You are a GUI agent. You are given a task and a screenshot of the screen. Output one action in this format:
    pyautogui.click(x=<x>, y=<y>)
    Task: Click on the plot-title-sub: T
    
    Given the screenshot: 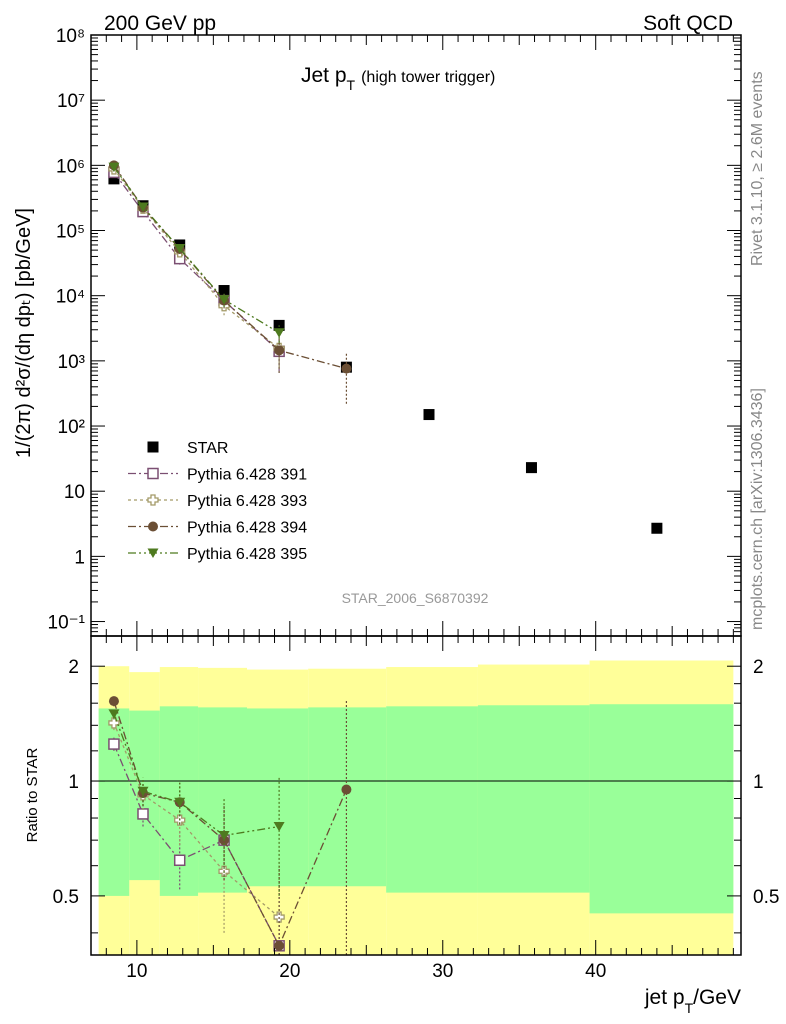 What is the action you would take?
    pyautogui.click(x=351, y=85)
    